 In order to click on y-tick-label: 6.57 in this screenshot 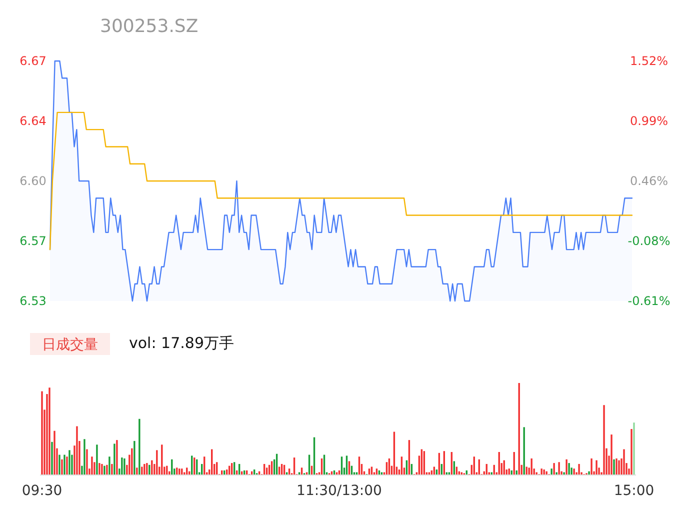, I will do `click(33, 241)`.